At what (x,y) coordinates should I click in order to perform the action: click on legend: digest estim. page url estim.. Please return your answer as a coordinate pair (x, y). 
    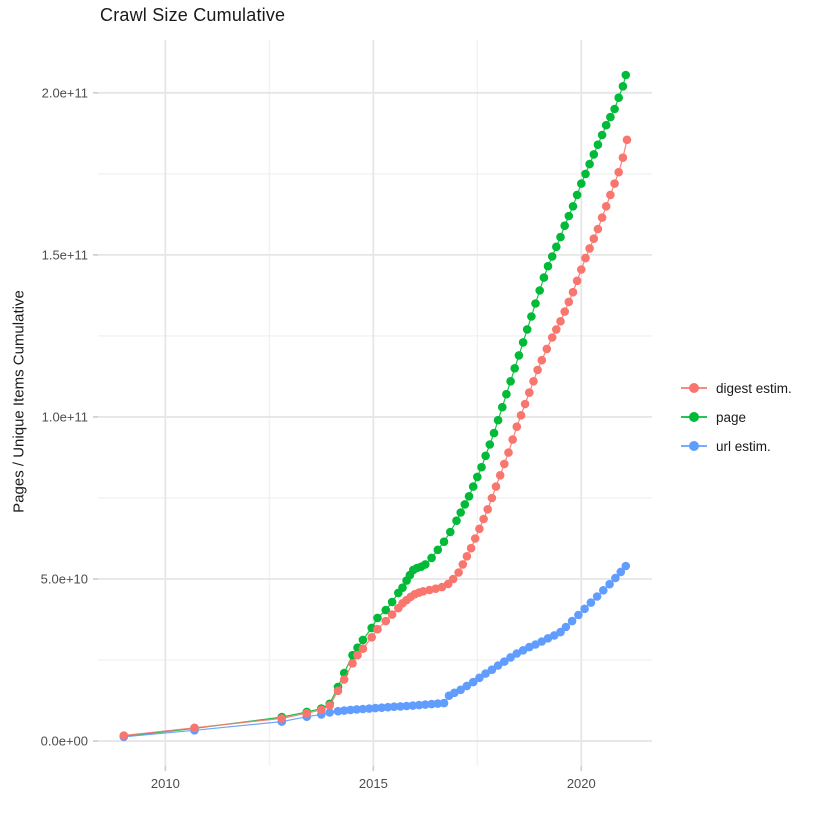
    Looking at the image, I should click on (736, 417).